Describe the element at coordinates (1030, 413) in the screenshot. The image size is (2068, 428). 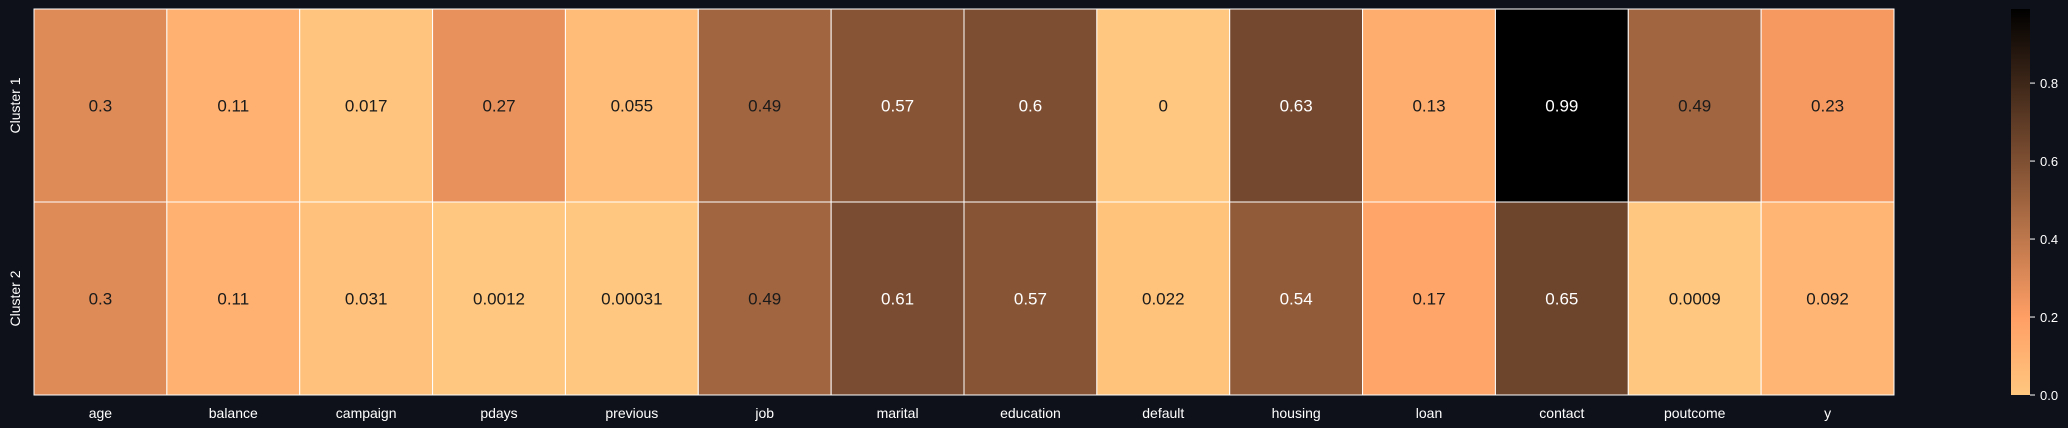
I see `column-label: education` at that location.